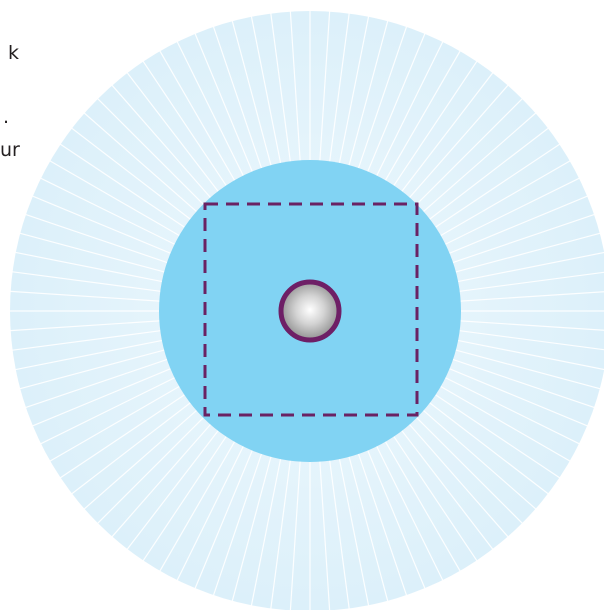 Image resolution: width=604 pixels, height=610 pixels. What do you see at coordinates (6, 117) in the screenshot?
I see `text-fragment-period: .` at bounding box center [6, 117].